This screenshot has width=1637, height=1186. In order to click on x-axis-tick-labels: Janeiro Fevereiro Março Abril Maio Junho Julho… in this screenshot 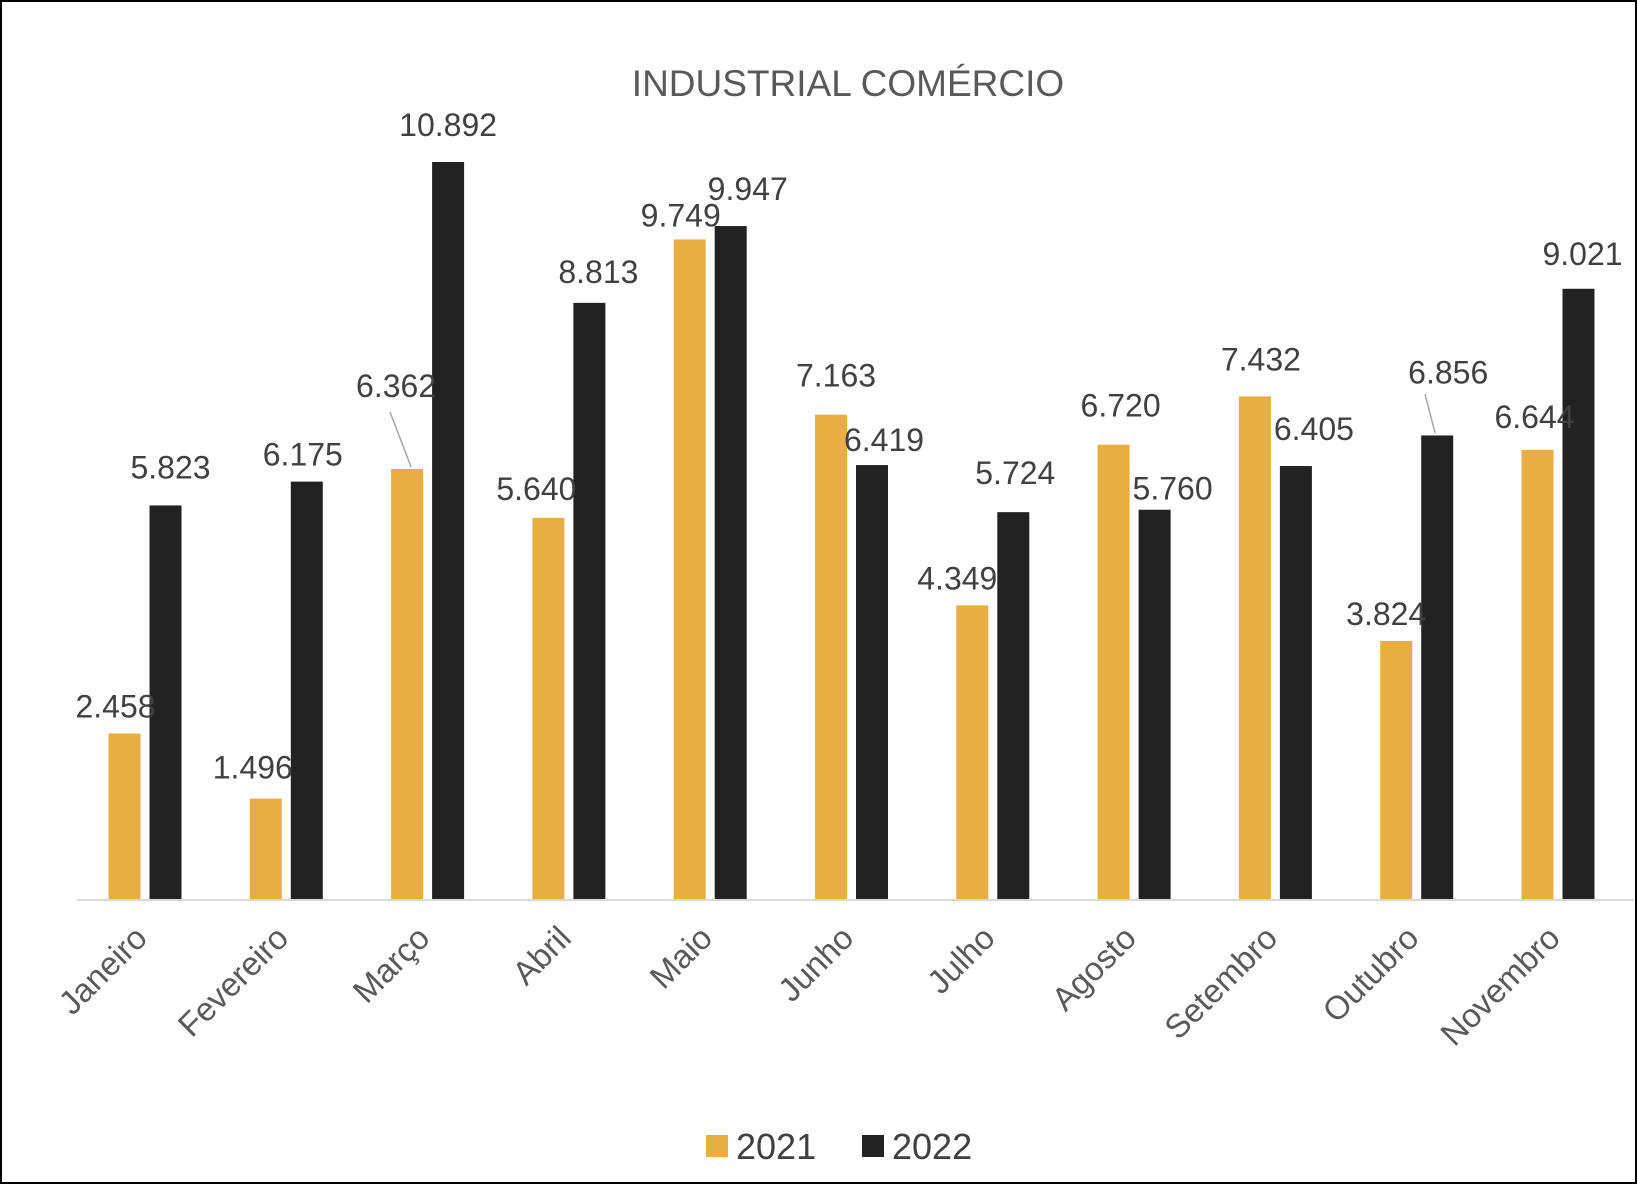, I will do `click(809, 986)`.